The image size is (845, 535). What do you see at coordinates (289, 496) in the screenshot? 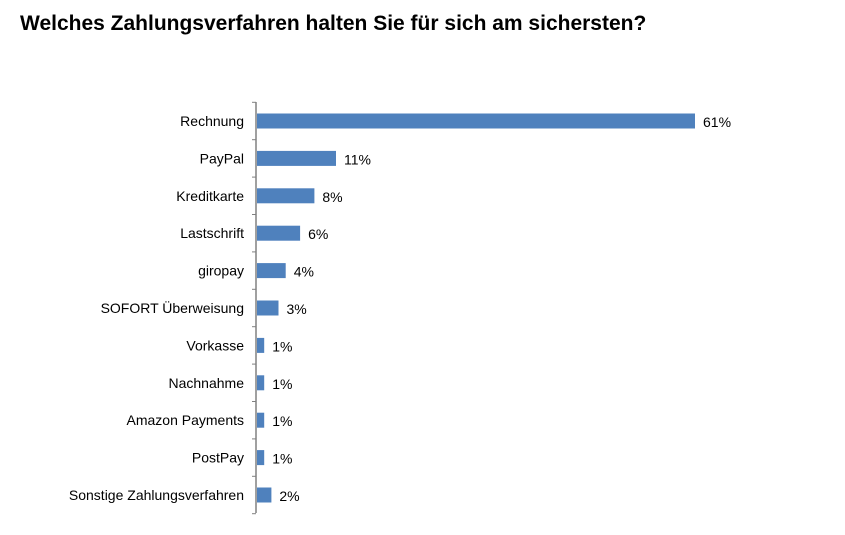
I see `value-label: 2%` at bounding box center [289, 496].